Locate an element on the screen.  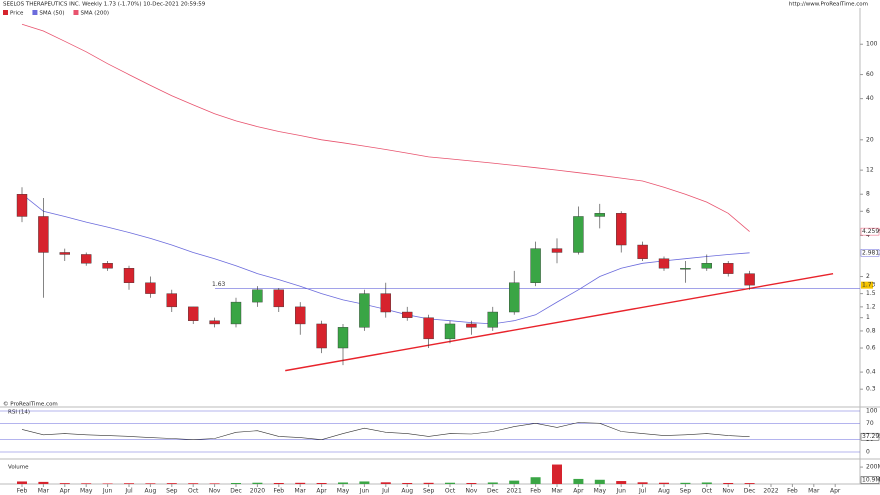
price-badge-bg is located at coordinates (867, 285).